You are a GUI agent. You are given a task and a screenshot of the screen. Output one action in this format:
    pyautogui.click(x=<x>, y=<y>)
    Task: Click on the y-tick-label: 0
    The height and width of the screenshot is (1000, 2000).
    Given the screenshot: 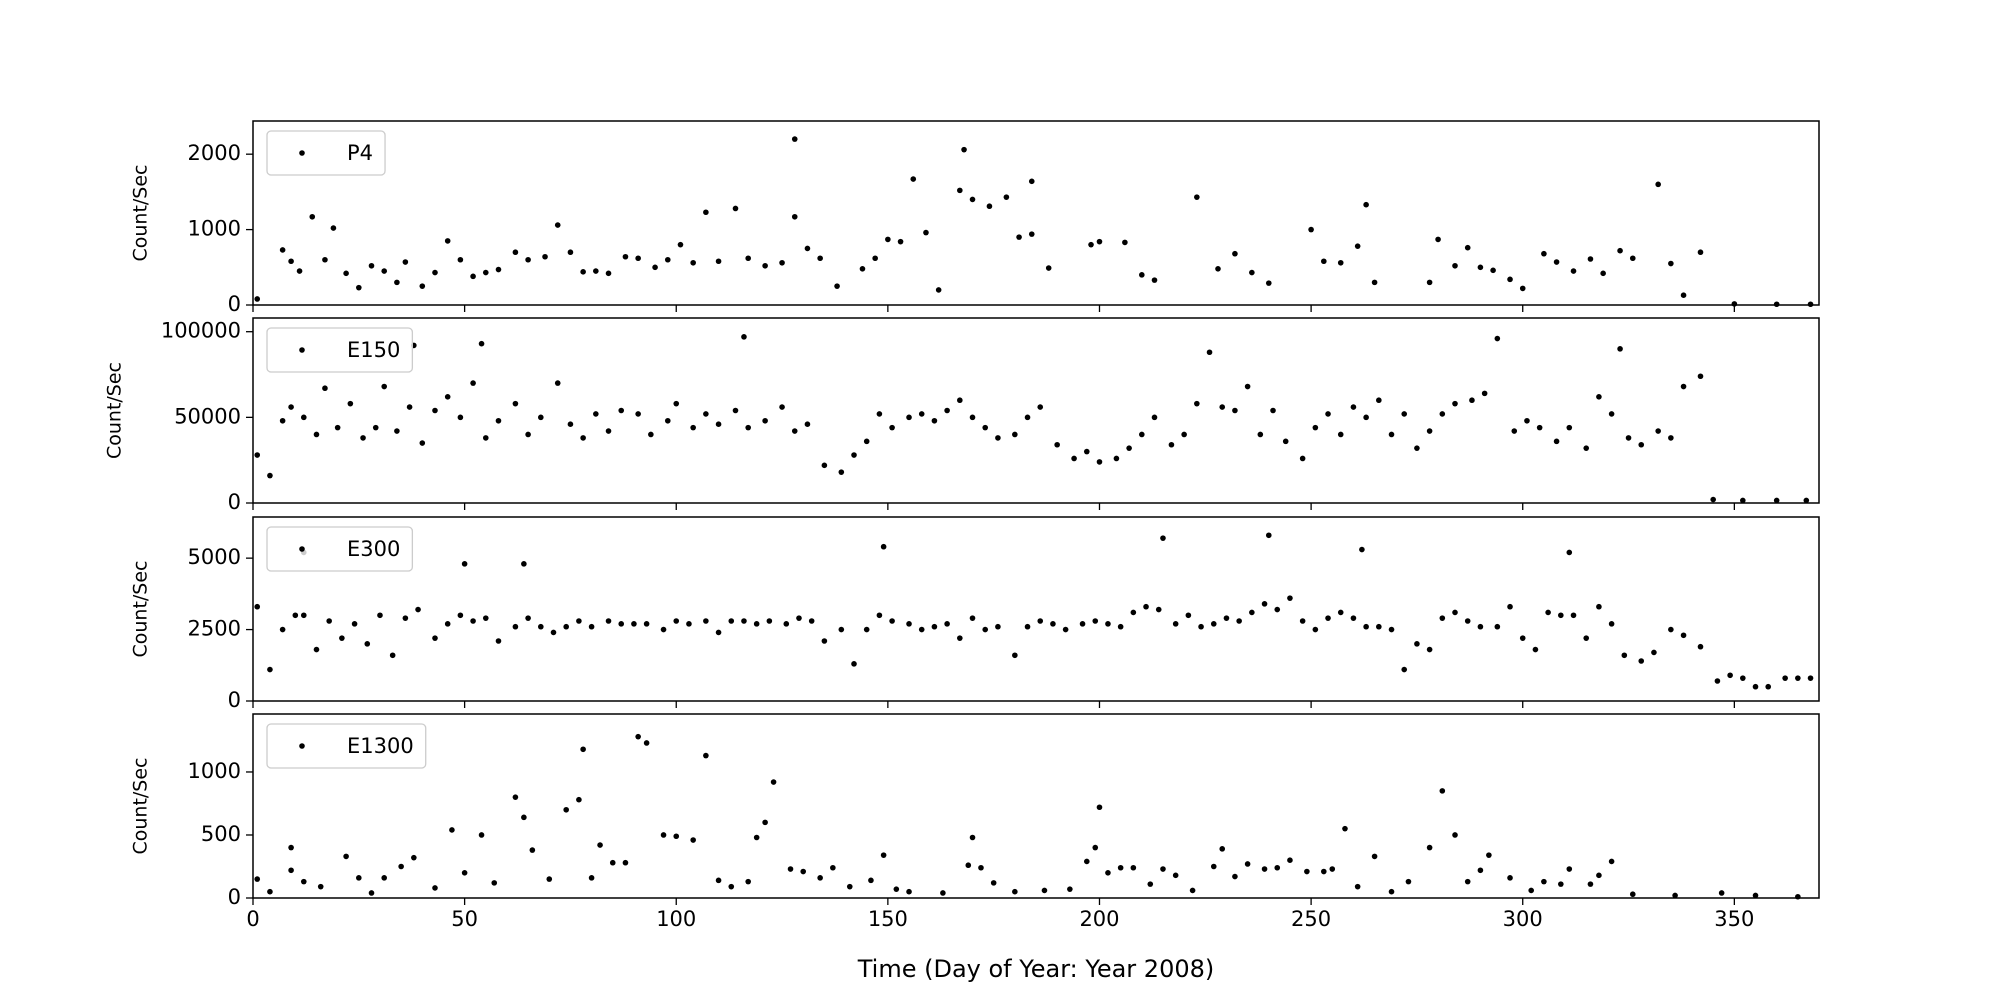 What is the action you would take?
    pyautogui.click(x=234, y=700)
    